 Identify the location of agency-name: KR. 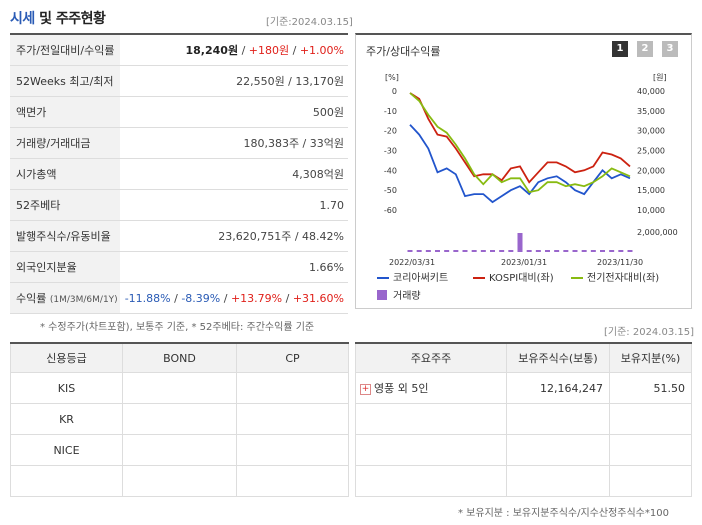
(66, 419).